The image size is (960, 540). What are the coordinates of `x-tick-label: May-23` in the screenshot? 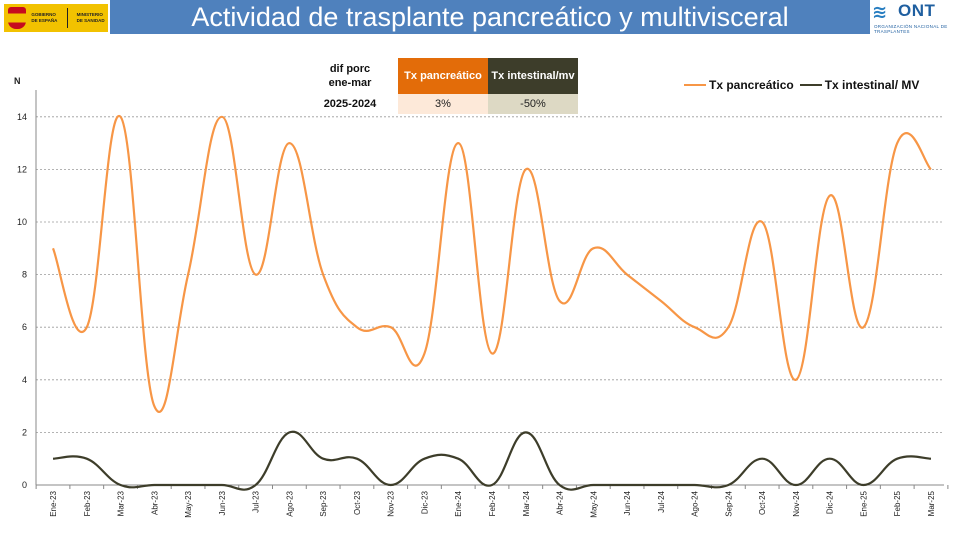 It's located at (188, 503).